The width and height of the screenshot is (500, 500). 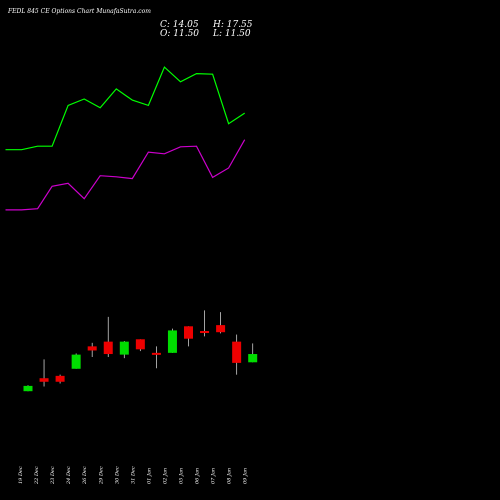 What do you see at coordinates (233, 25) in the screenshot?
I see `high-value: H: 17.55` at bounding box center [233, 25].